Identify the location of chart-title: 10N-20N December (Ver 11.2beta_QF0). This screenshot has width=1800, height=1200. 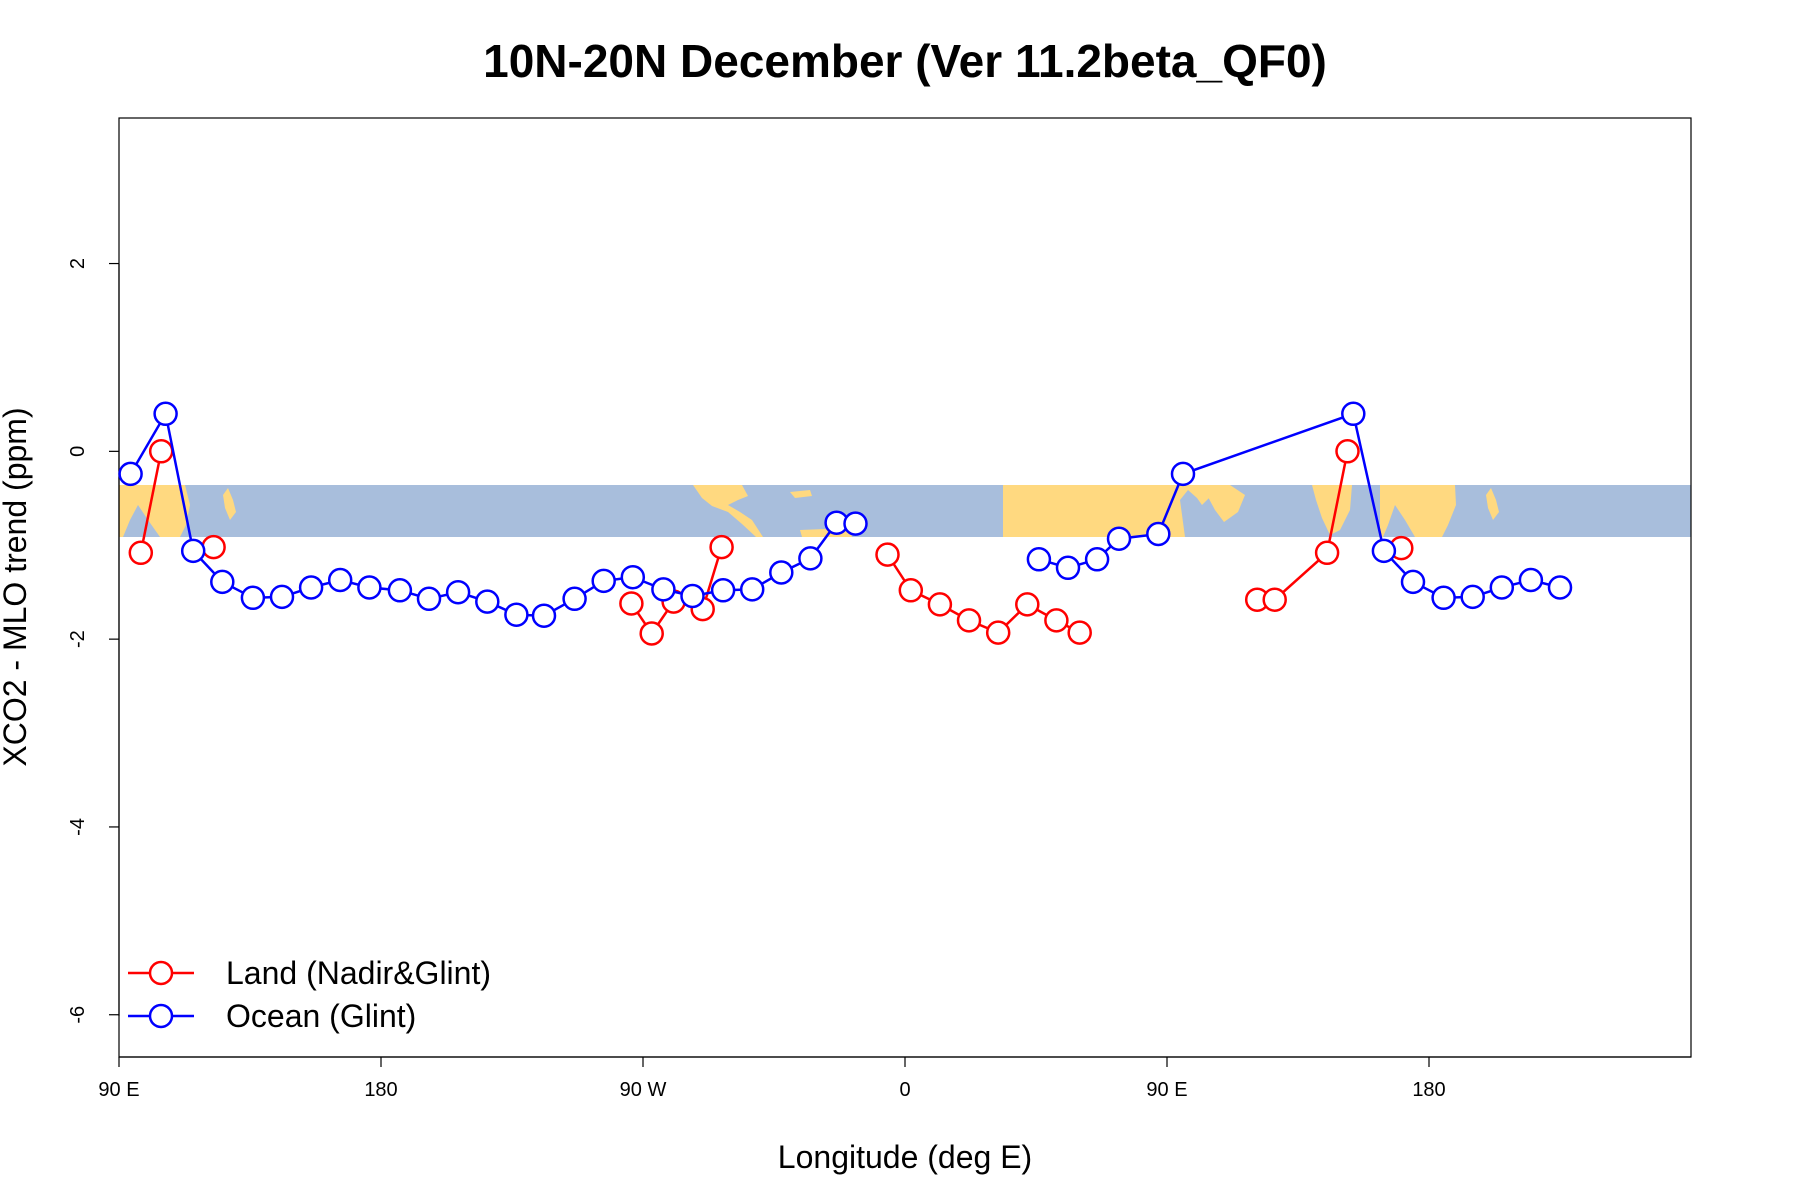
(905, 61).